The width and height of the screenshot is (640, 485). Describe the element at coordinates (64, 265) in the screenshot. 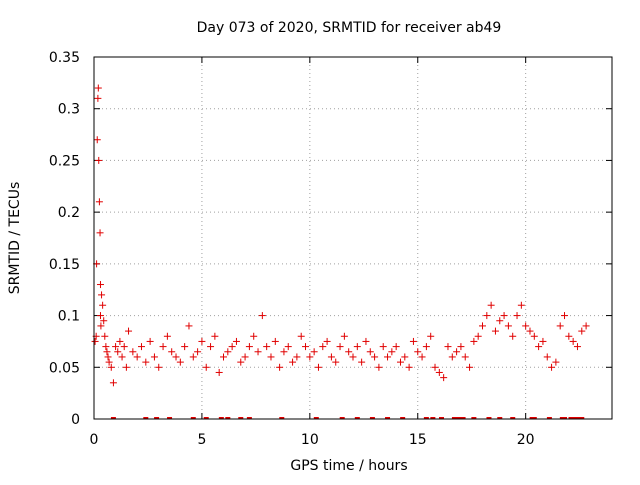

I see `y-tick-label: 0.15` at that location.